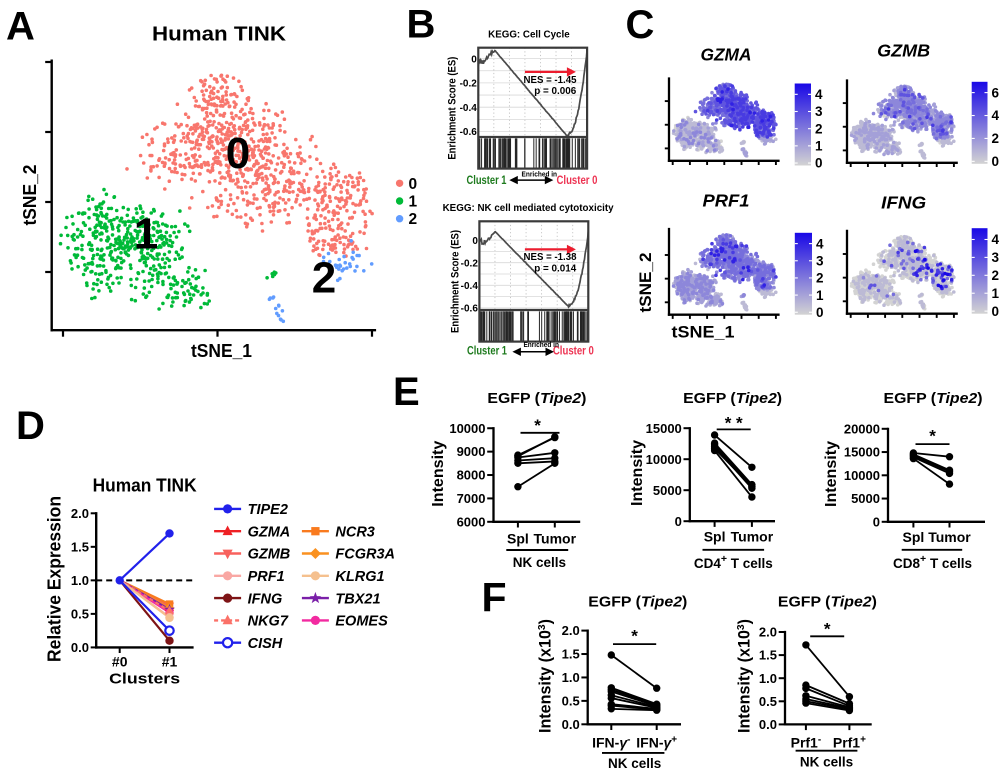  What do you see at coordinates (996, 92) in the screenshot?
I see `svg-text: 6` at bounding box center [996, 92].